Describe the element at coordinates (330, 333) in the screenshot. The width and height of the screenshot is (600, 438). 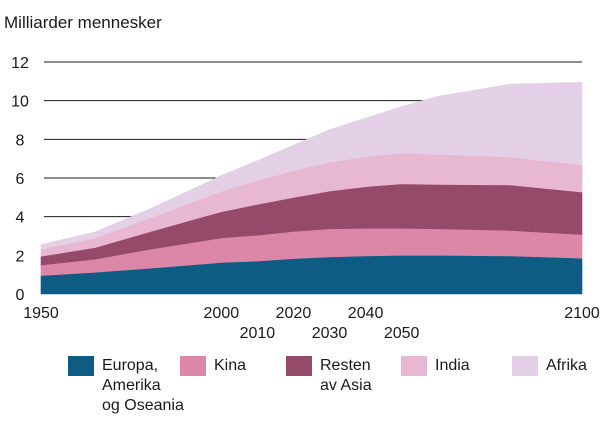
I see `x-tick-label: 2030` at that location.